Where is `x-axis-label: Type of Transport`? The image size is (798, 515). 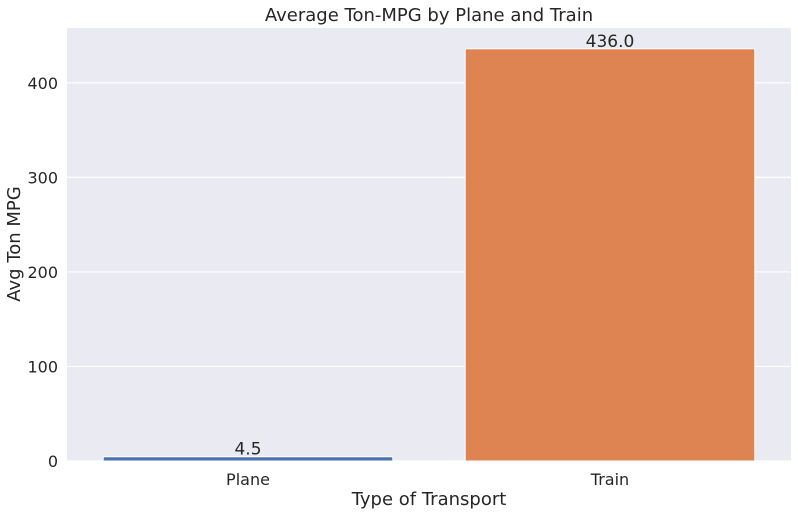
x-axis-label: Type of Transport is located at coordinates (429, 499).